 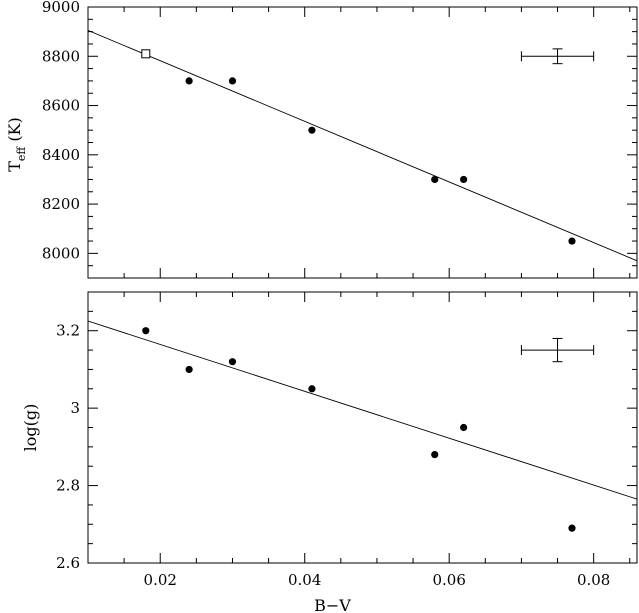 I want to click on y-tick-label: 2.6, so click(x=68, y=563).